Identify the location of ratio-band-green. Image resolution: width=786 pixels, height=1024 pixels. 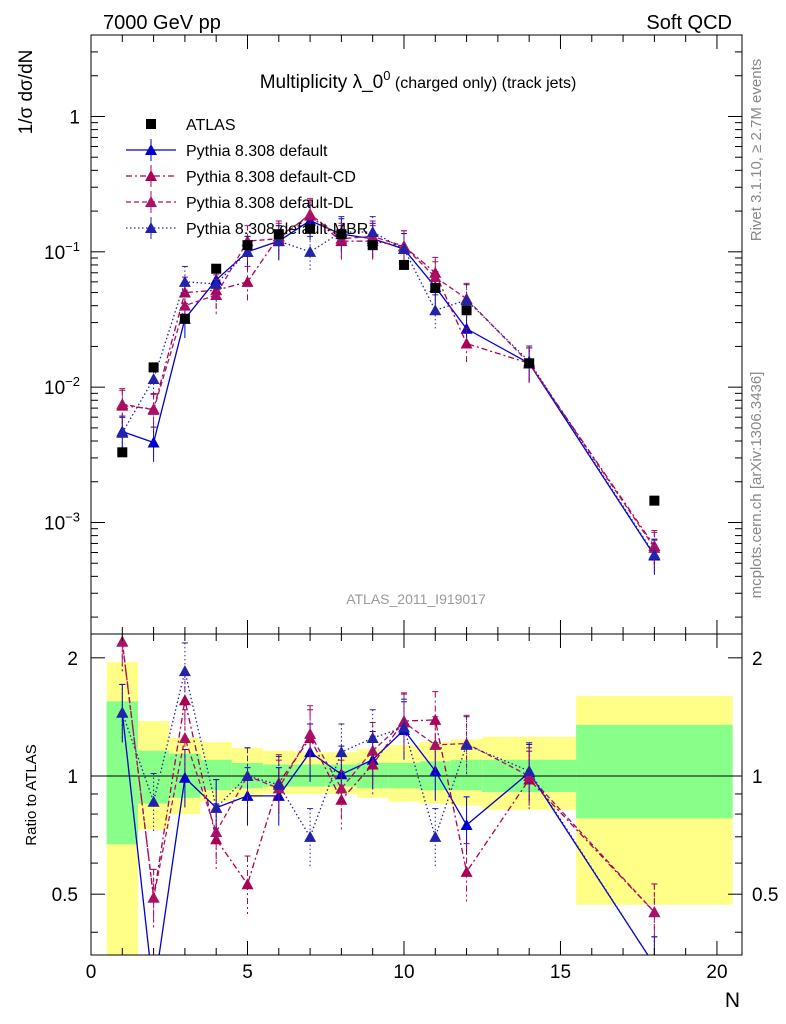
(654, 771).